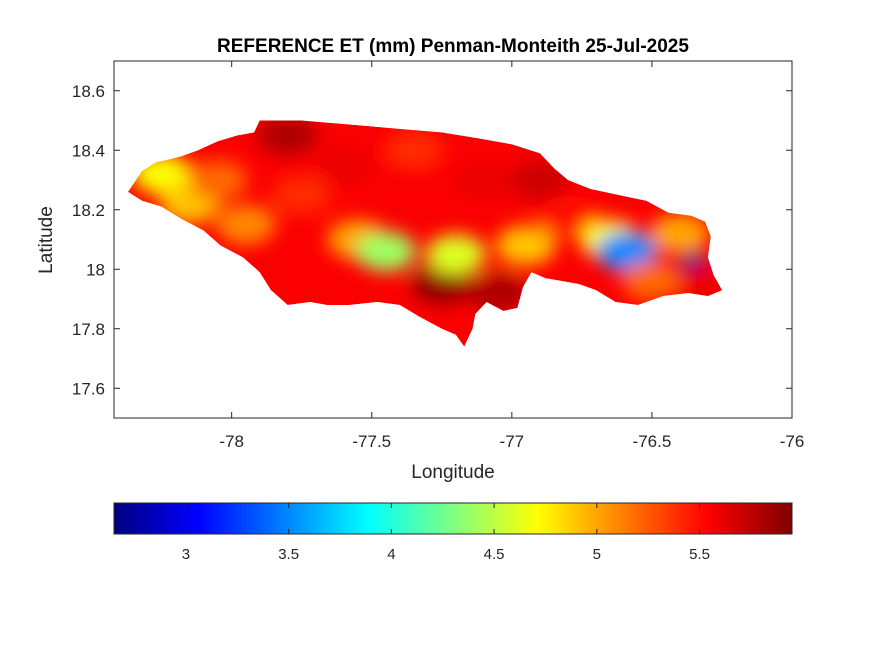 The image size is (875, 656). What do you see at coordinates (391, 554) in the screenshot?
I see `colorbar-tick-label: 4` at bounding box center [391, 554].